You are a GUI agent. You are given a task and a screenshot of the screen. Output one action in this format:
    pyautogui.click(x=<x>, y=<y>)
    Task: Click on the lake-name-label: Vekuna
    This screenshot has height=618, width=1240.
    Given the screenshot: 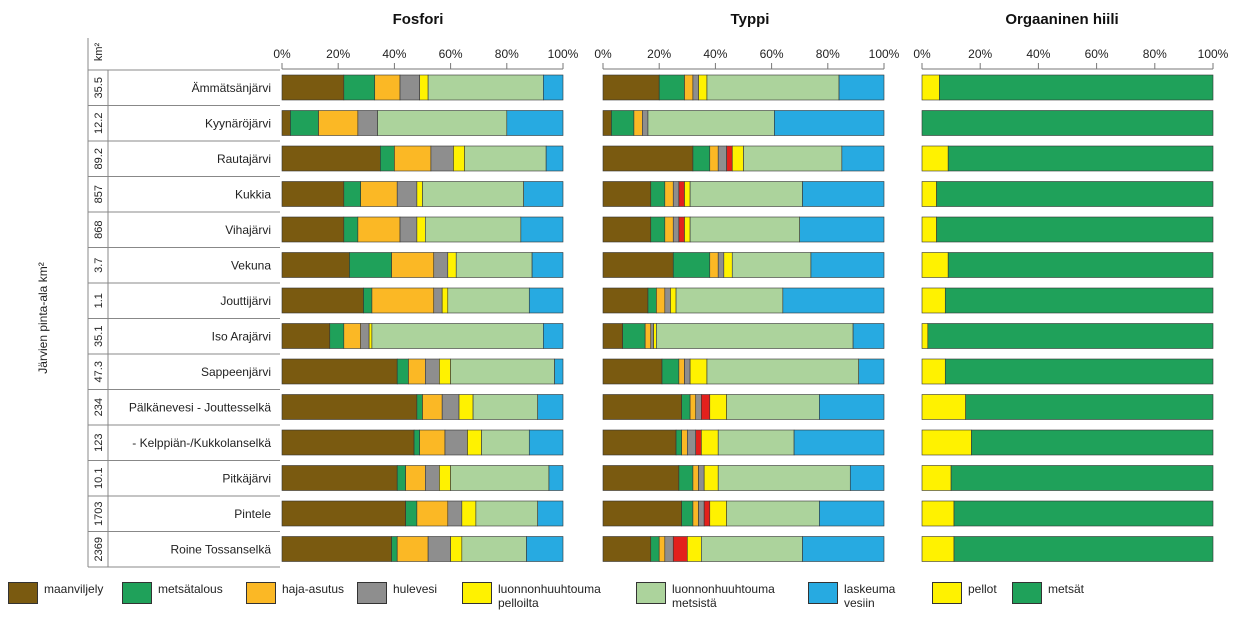 What is the action you would take?
    pyautogui.click(x=251, y=265)
    